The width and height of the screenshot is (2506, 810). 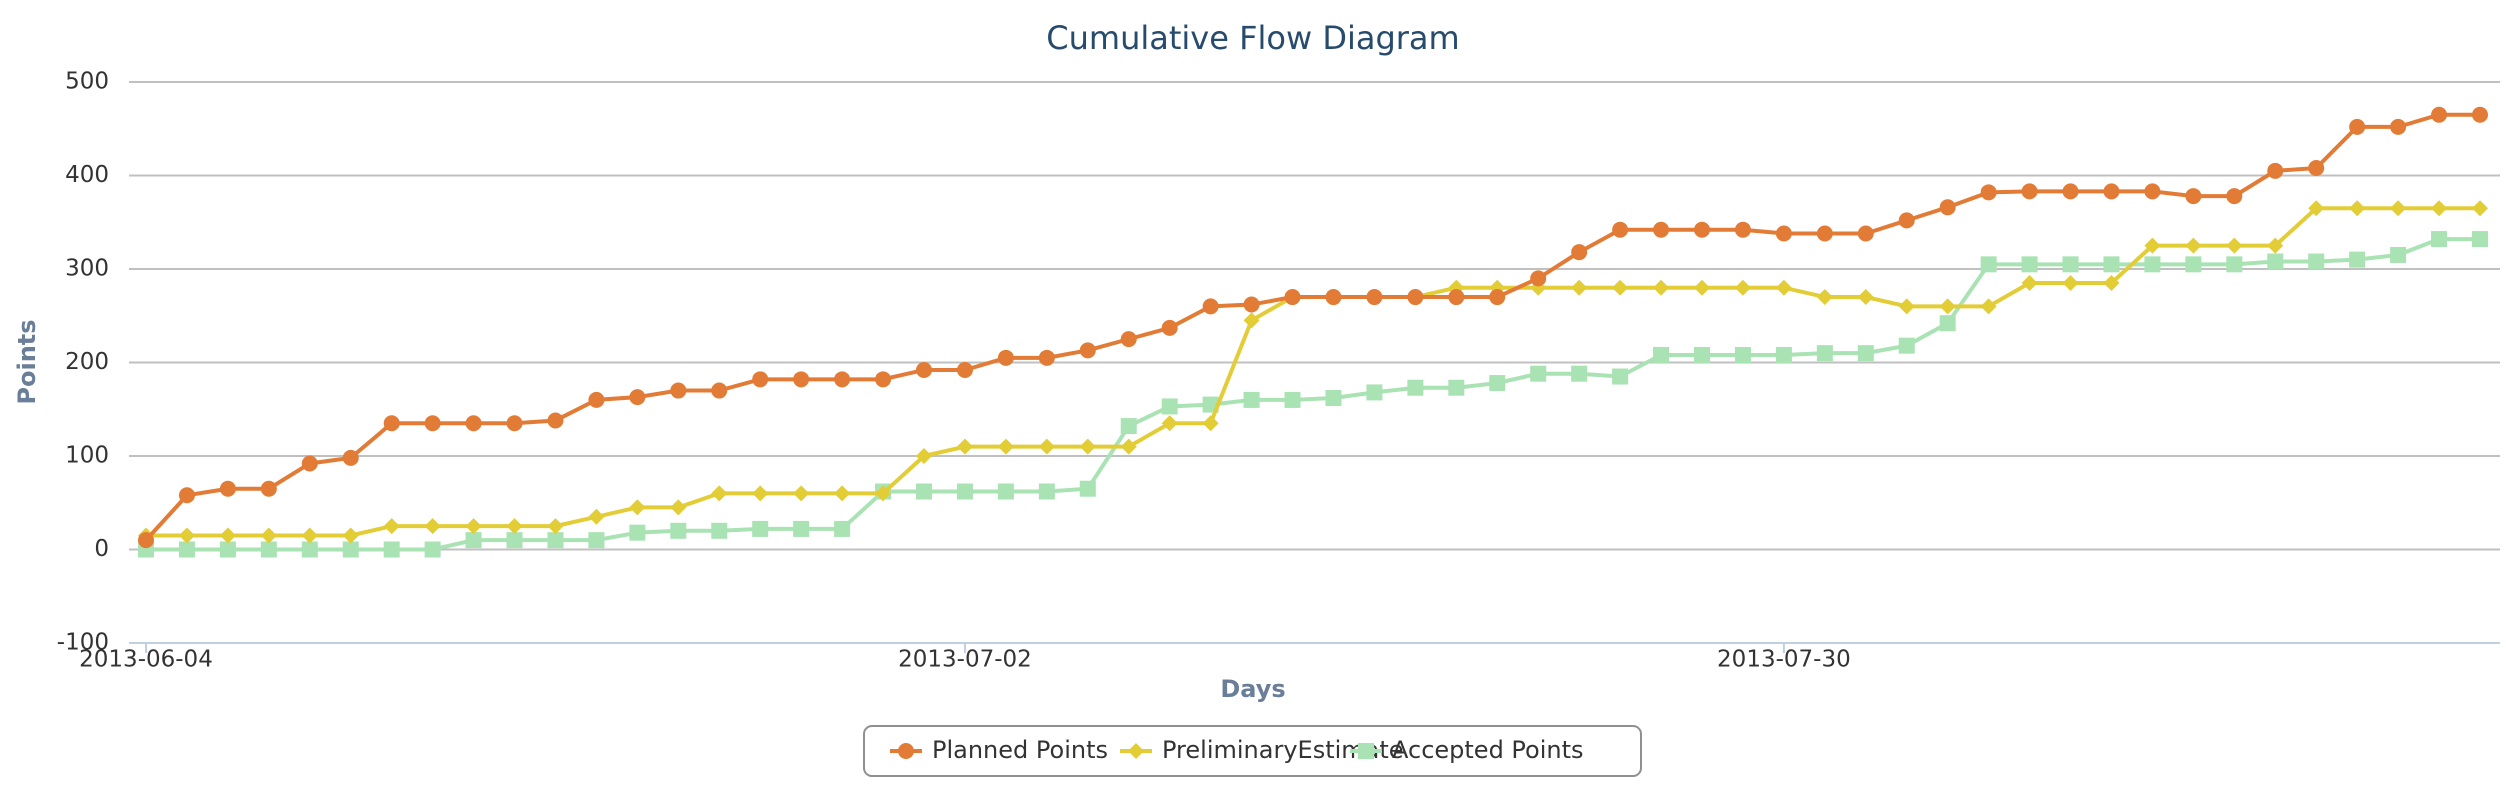 I want to click on y-axis-title: Points, so click(x=27, y=361).